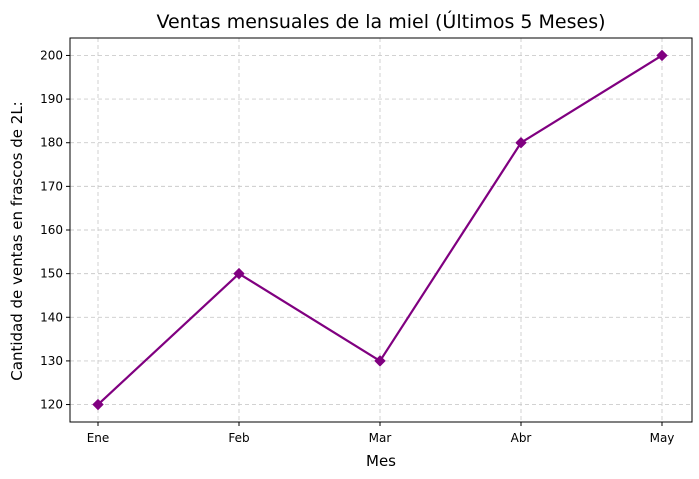  I want to click on x-axis-label: Mes, so click(381, 461).